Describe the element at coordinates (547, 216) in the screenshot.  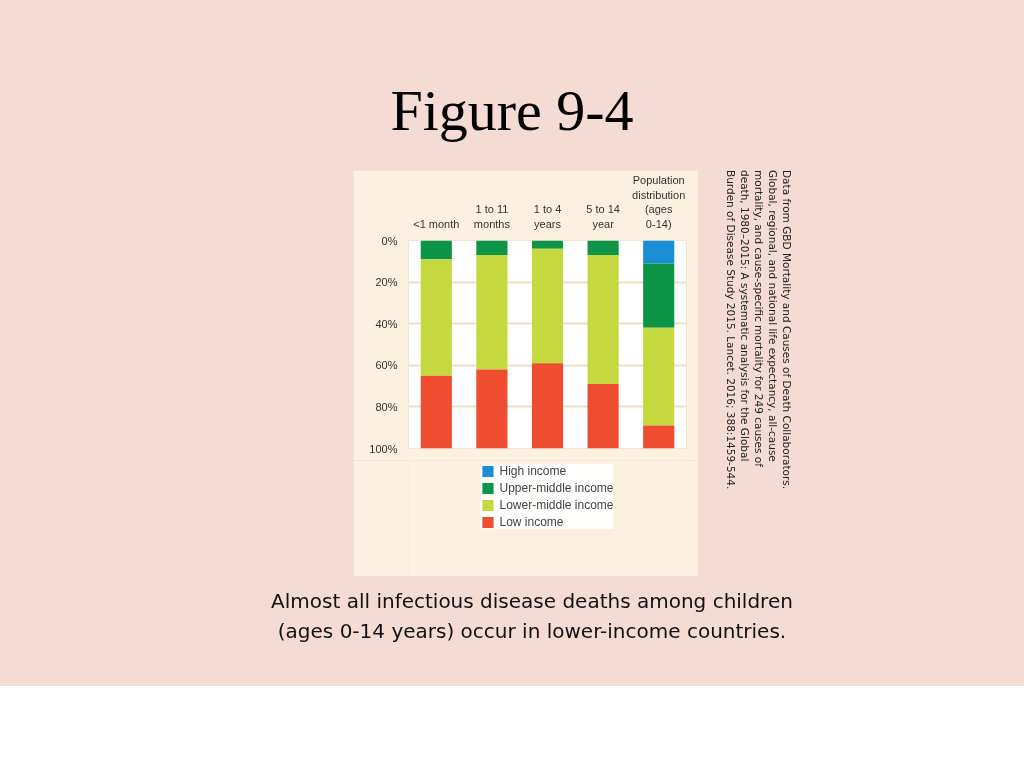
I see `x-tick-label: 1 to 4 years` at that location.